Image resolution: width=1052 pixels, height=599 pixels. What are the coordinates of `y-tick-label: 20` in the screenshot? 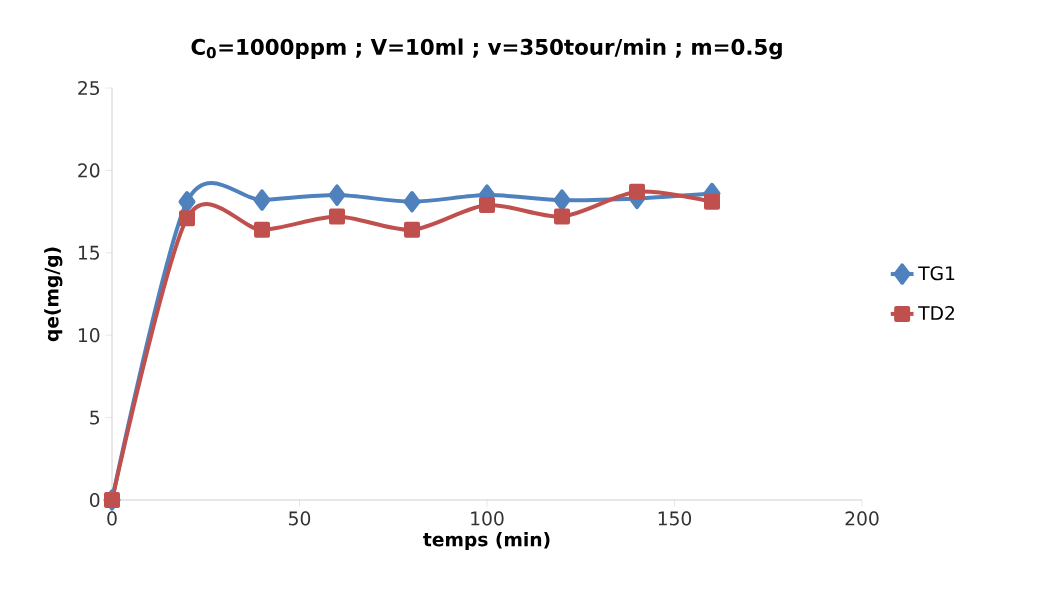 It's located at (89, 170).